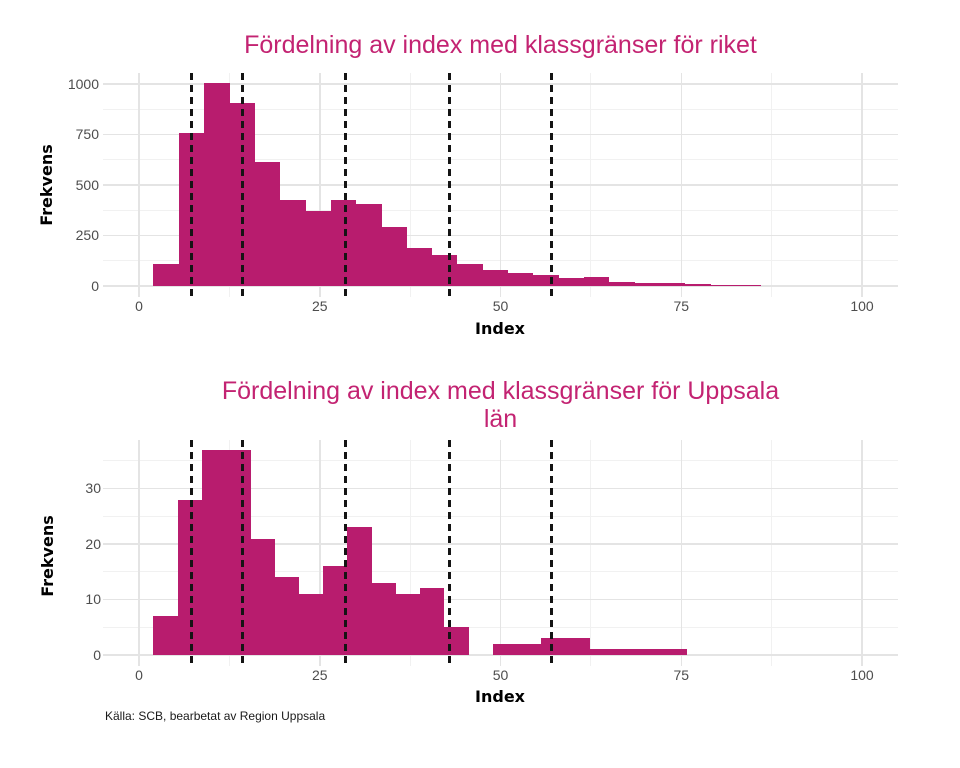 The width and height of the screenshot is (960, 768). Describe the element at coordinates (93, 543) in the screenshot. I see `y-tick-label: 20` at that location.